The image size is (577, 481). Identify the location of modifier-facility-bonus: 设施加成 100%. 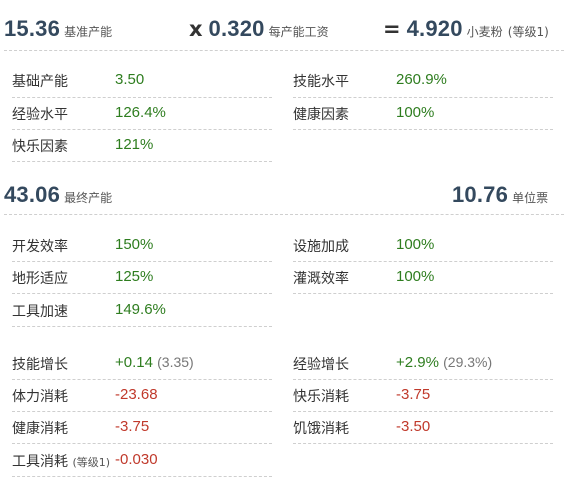
(423, 246).